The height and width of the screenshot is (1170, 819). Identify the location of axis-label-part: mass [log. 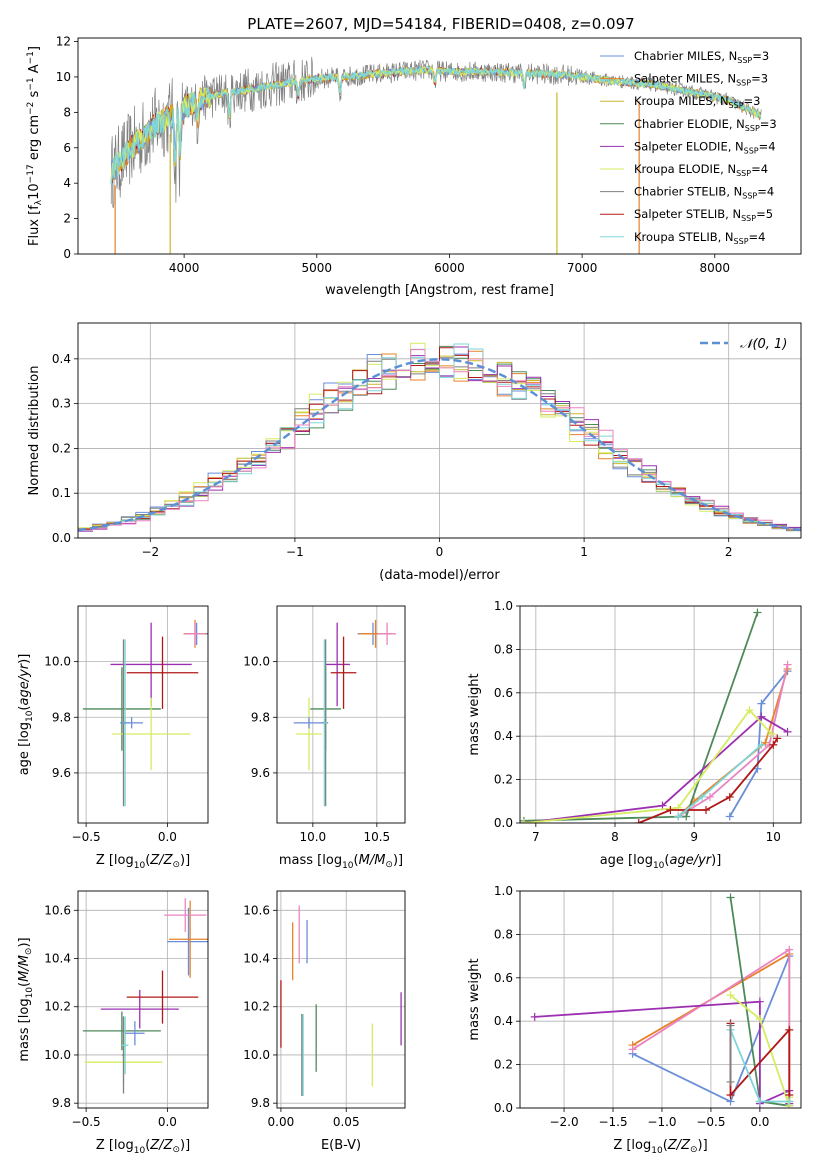
(310, 860).